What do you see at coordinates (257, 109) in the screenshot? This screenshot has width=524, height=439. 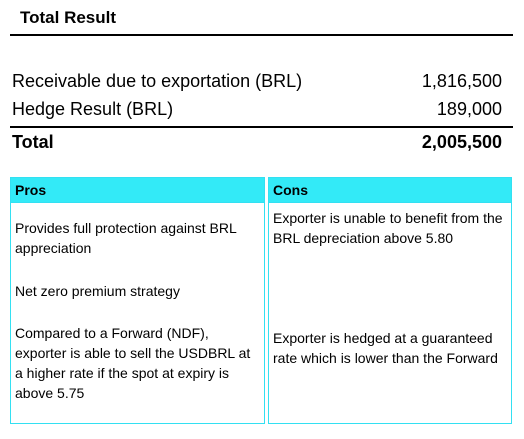 I see `hedge-row: Hedge Result (BRL) 189,000` at bounding box center [257, 109].